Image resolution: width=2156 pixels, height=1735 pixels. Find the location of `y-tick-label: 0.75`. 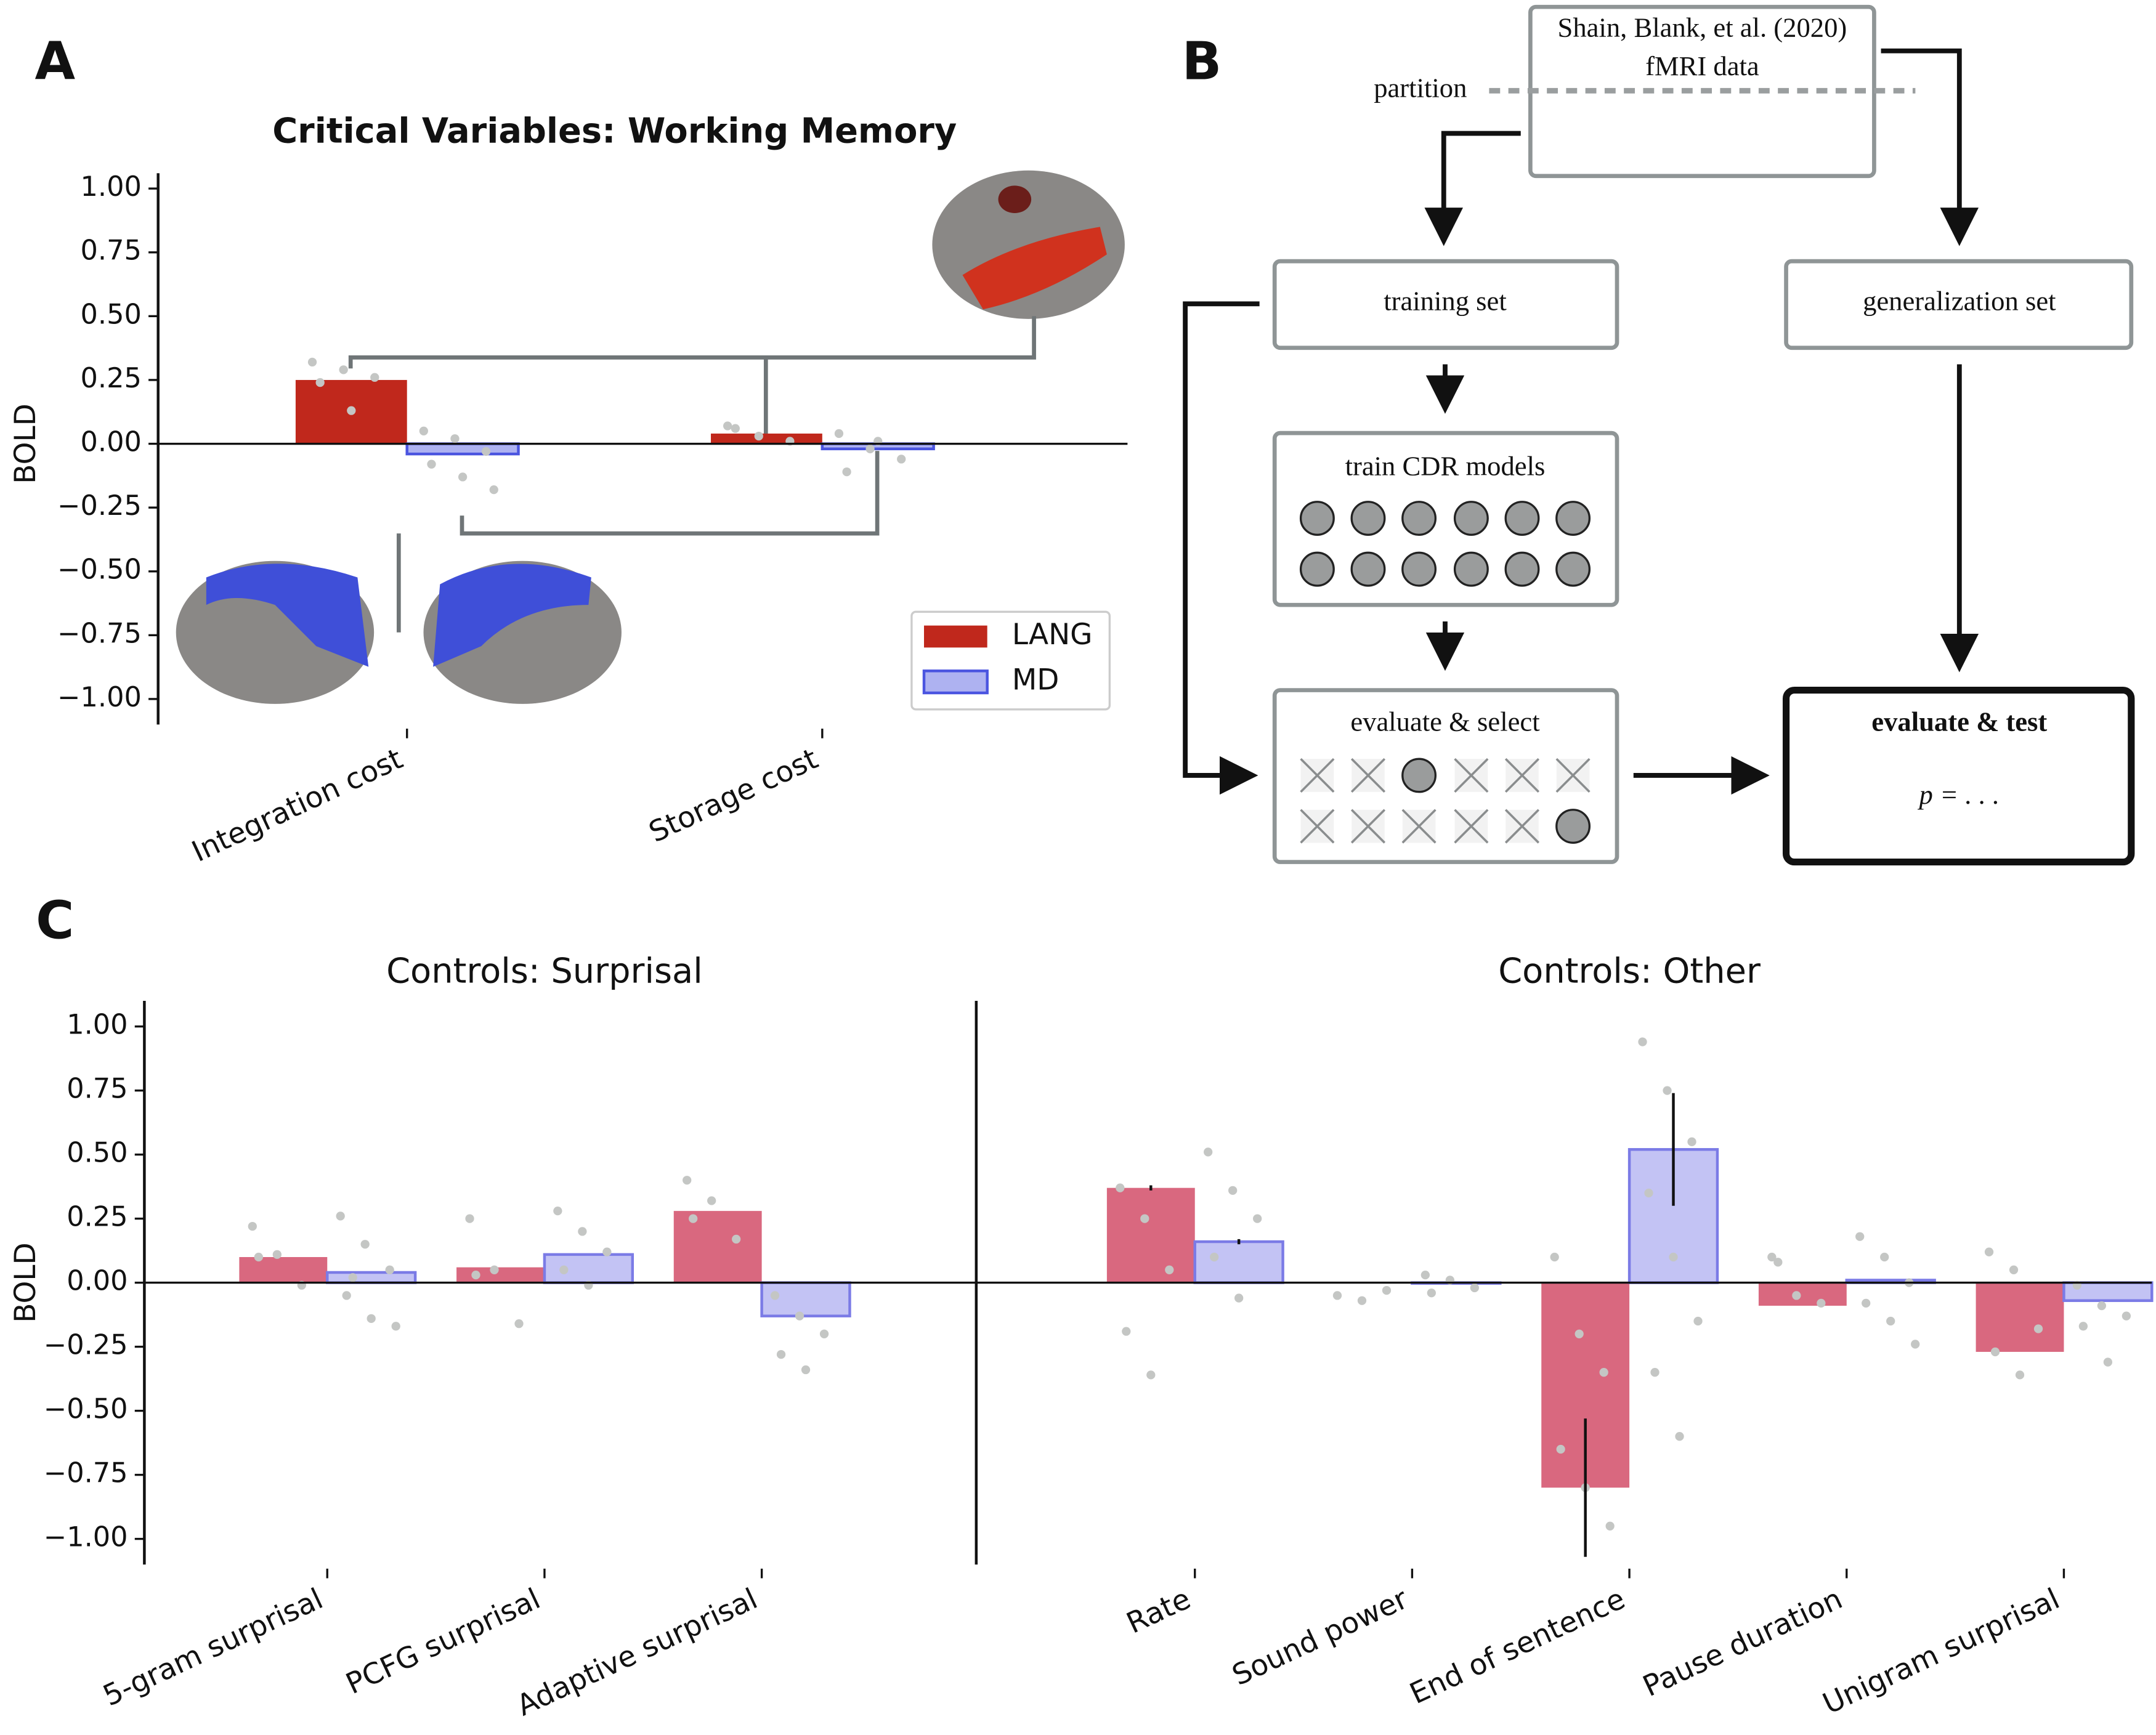

y-tick-label: 0.75 is located at coordinates (111, 251).